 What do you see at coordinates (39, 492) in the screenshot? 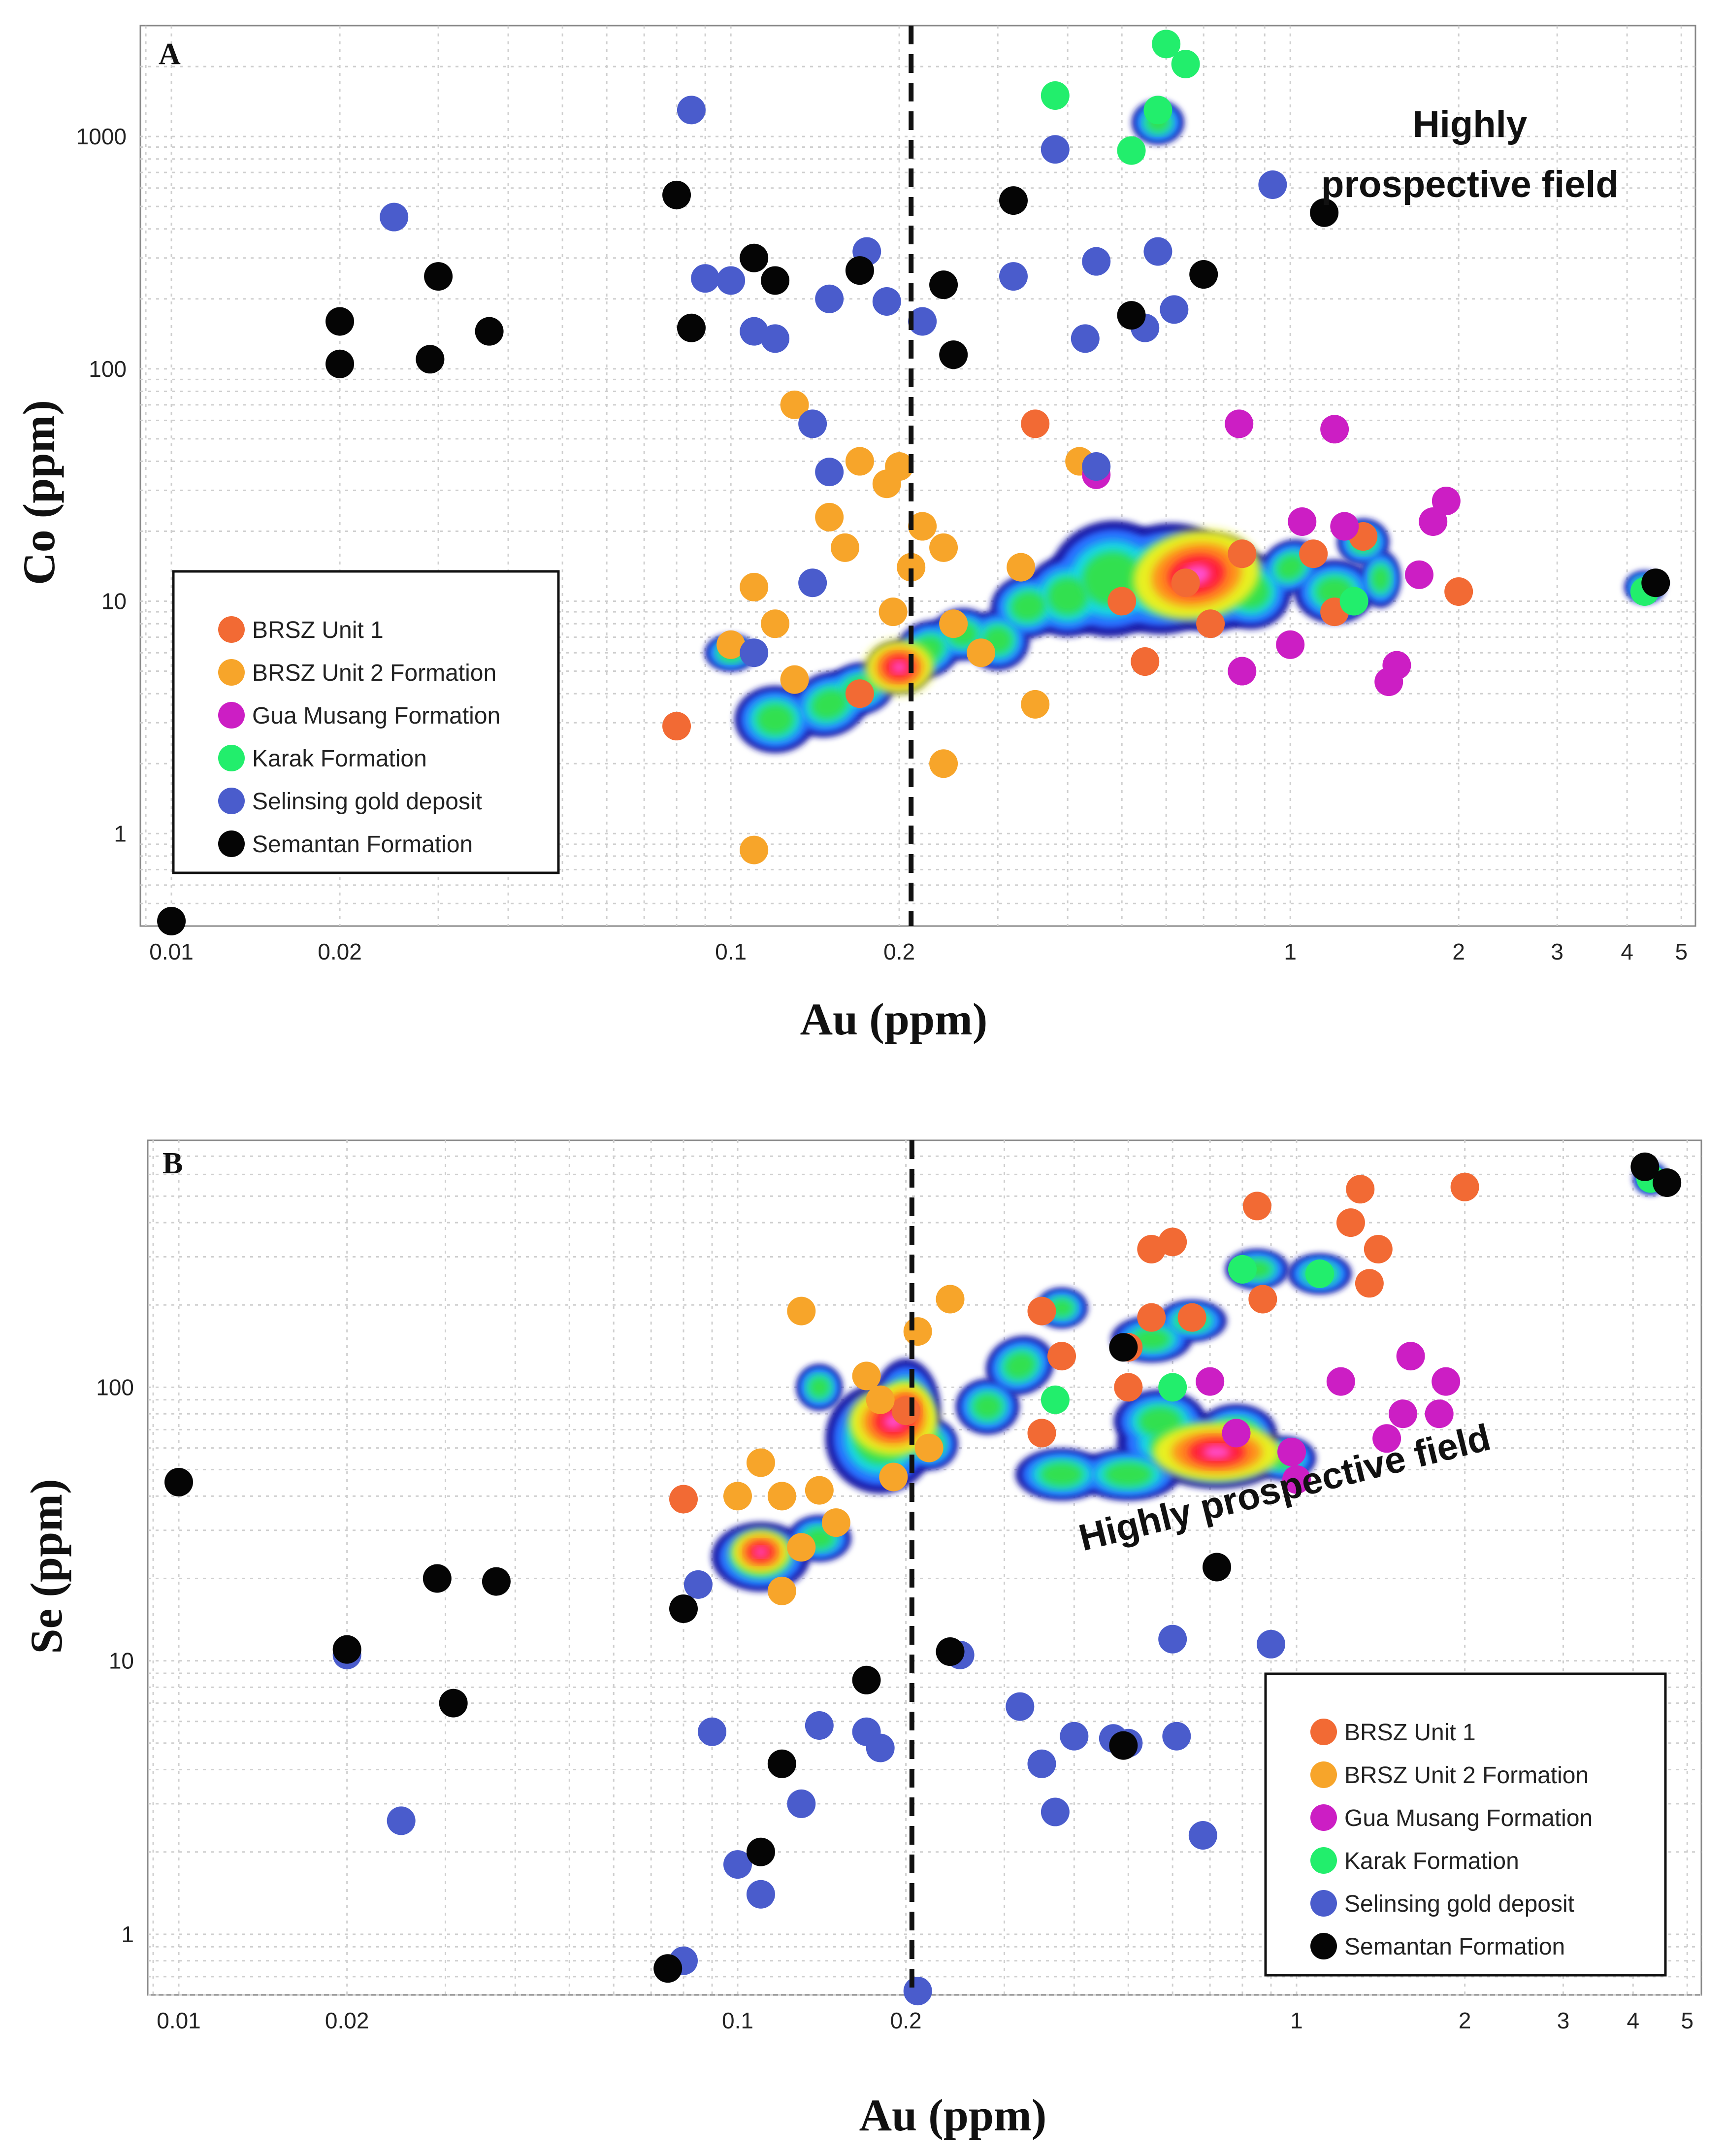
I see `panel-a-y-label: Co (ppm)` at bounding box center [39, 492].